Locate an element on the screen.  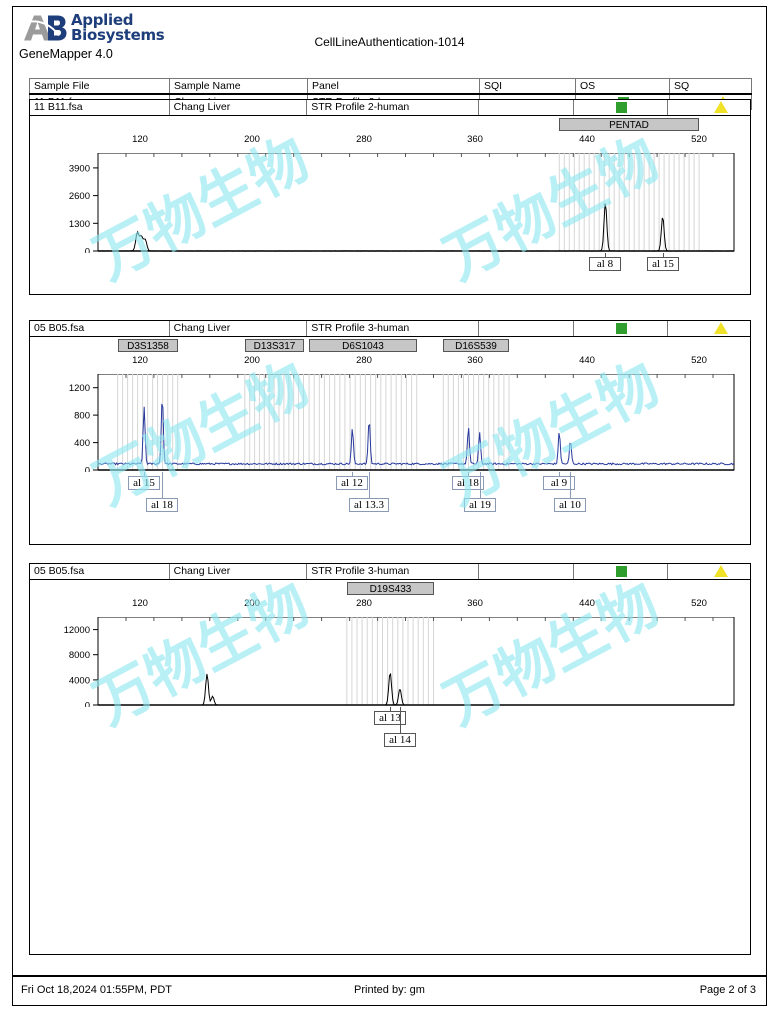
marker-label-d3s1358: D3S1358 is located at coordinates (148, 345).